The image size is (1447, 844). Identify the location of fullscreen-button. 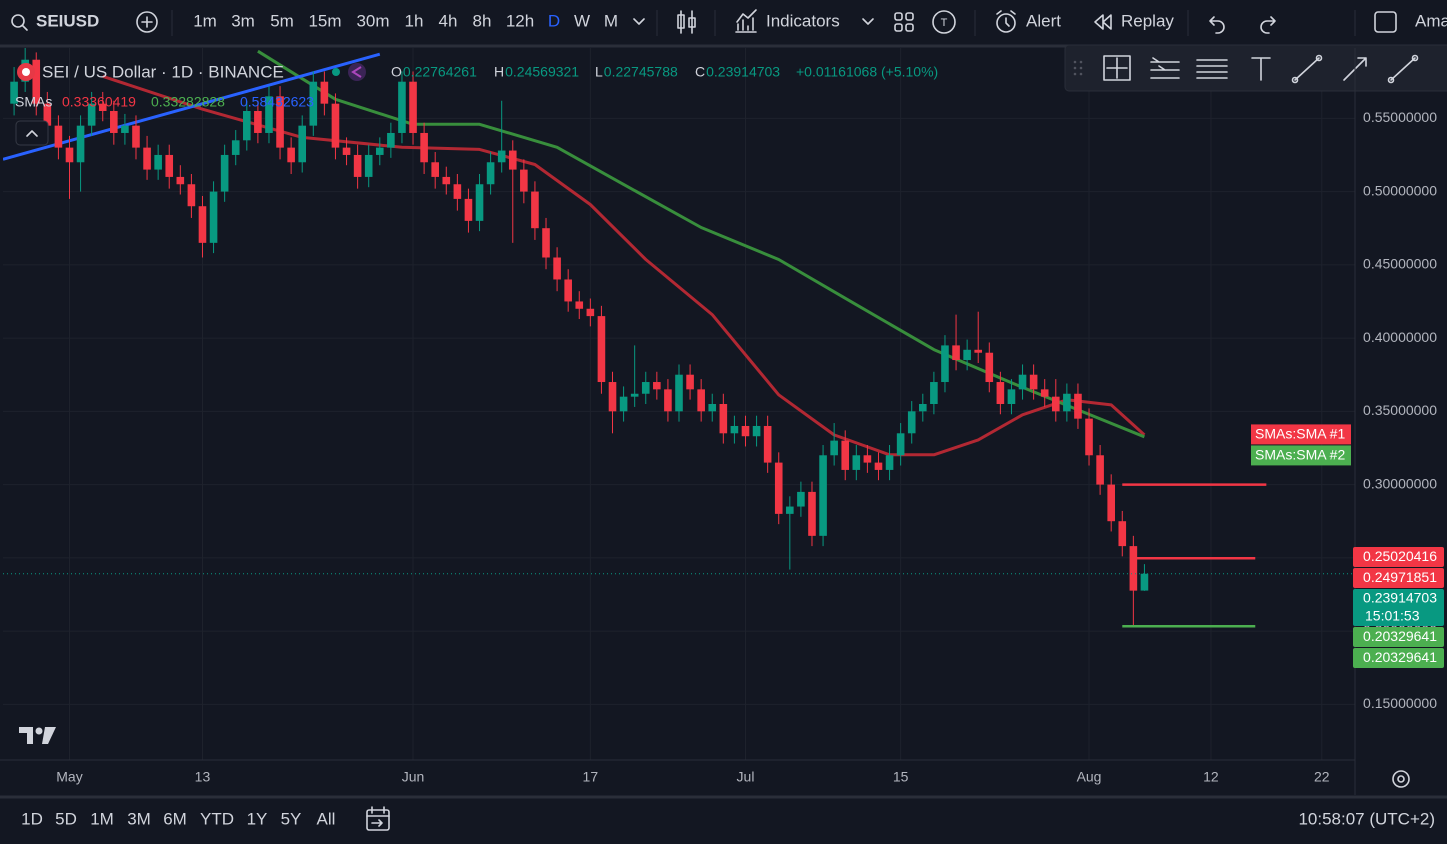
(1385, 22).